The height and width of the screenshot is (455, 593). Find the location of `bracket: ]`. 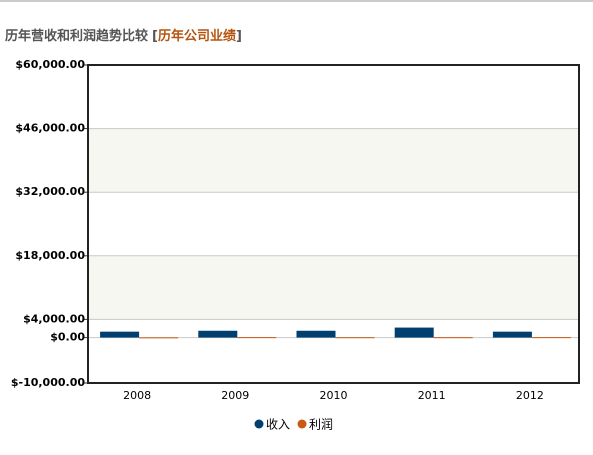

bracket: ] is located at coordinates (239, 36).